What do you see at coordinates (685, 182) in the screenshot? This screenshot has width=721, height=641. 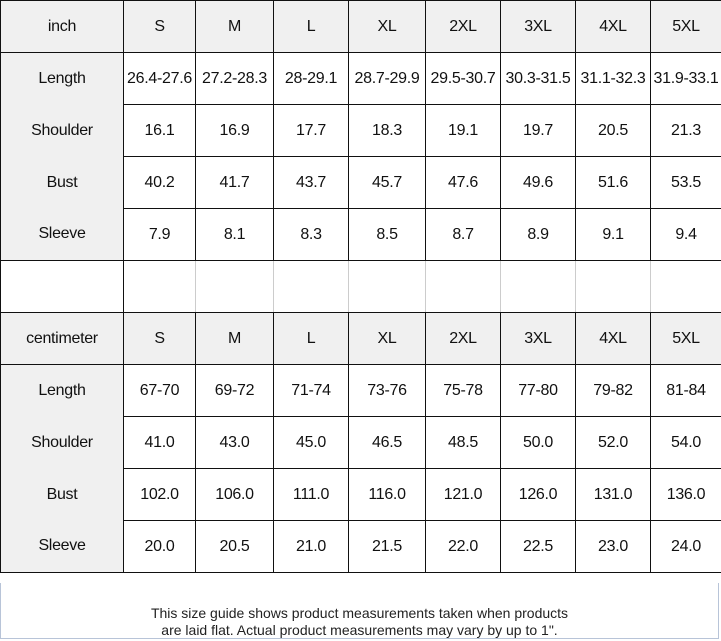 I see `measurement-value: 53.5` at bounding box center [685, 182].